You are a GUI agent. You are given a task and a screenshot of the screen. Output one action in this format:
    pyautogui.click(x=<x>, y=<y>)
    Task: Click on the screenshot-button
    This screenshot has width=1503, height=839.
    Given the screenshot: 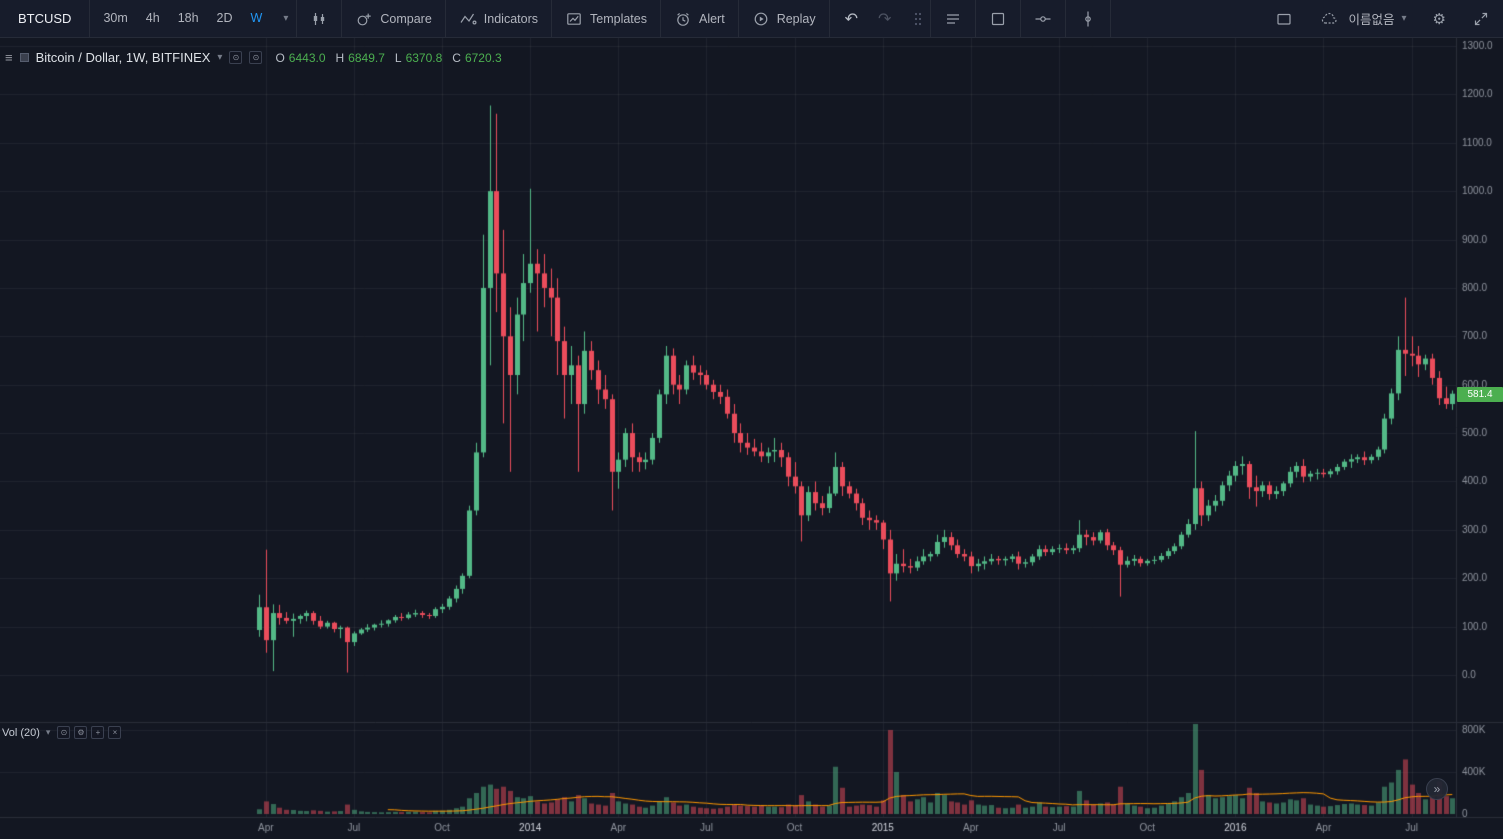 What is the action you would take?
    pyautogui.click(x=1284, y=18)
    